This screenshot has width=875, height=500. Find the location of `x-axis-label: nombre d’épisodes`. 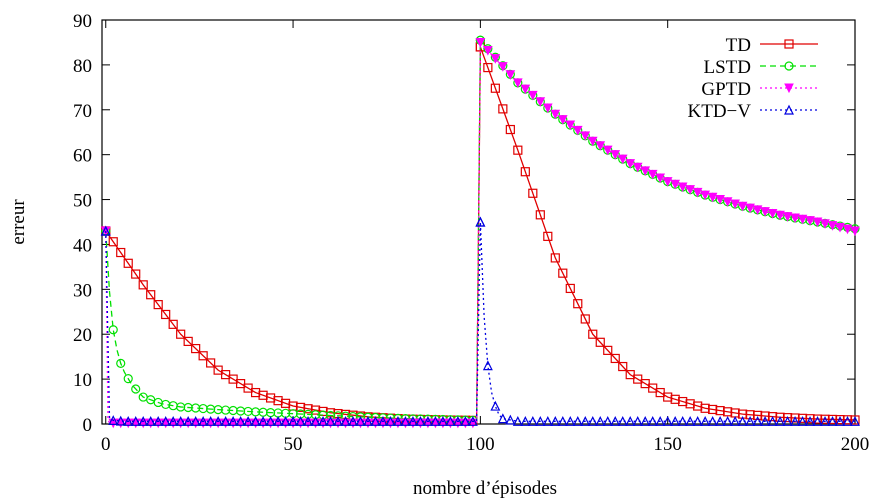

x-axis-label: nombre d’épisodes is located at coordinates (485, 488).